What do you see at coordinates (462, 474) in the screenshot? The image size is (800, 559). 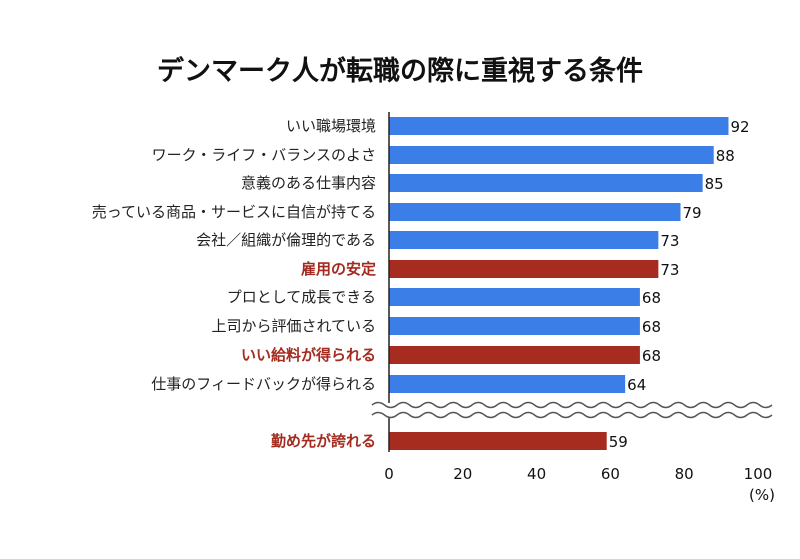 I see `x-tick-label-1: 20` at bounding box center [462, 474].